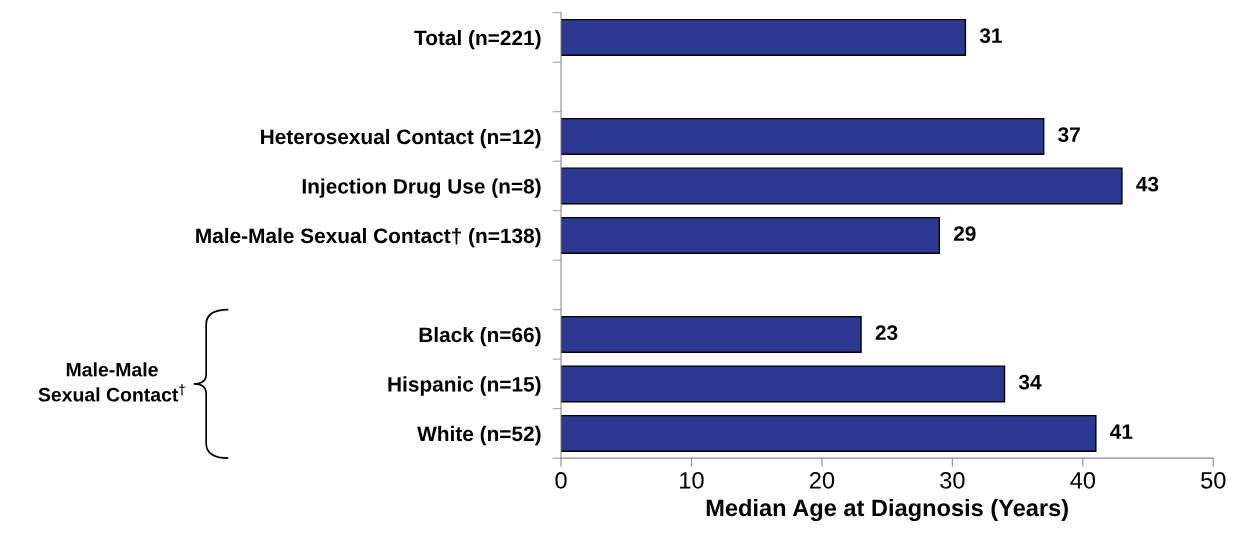  I want to click on y-tick-label: Total (n=221), so click(477, 39).